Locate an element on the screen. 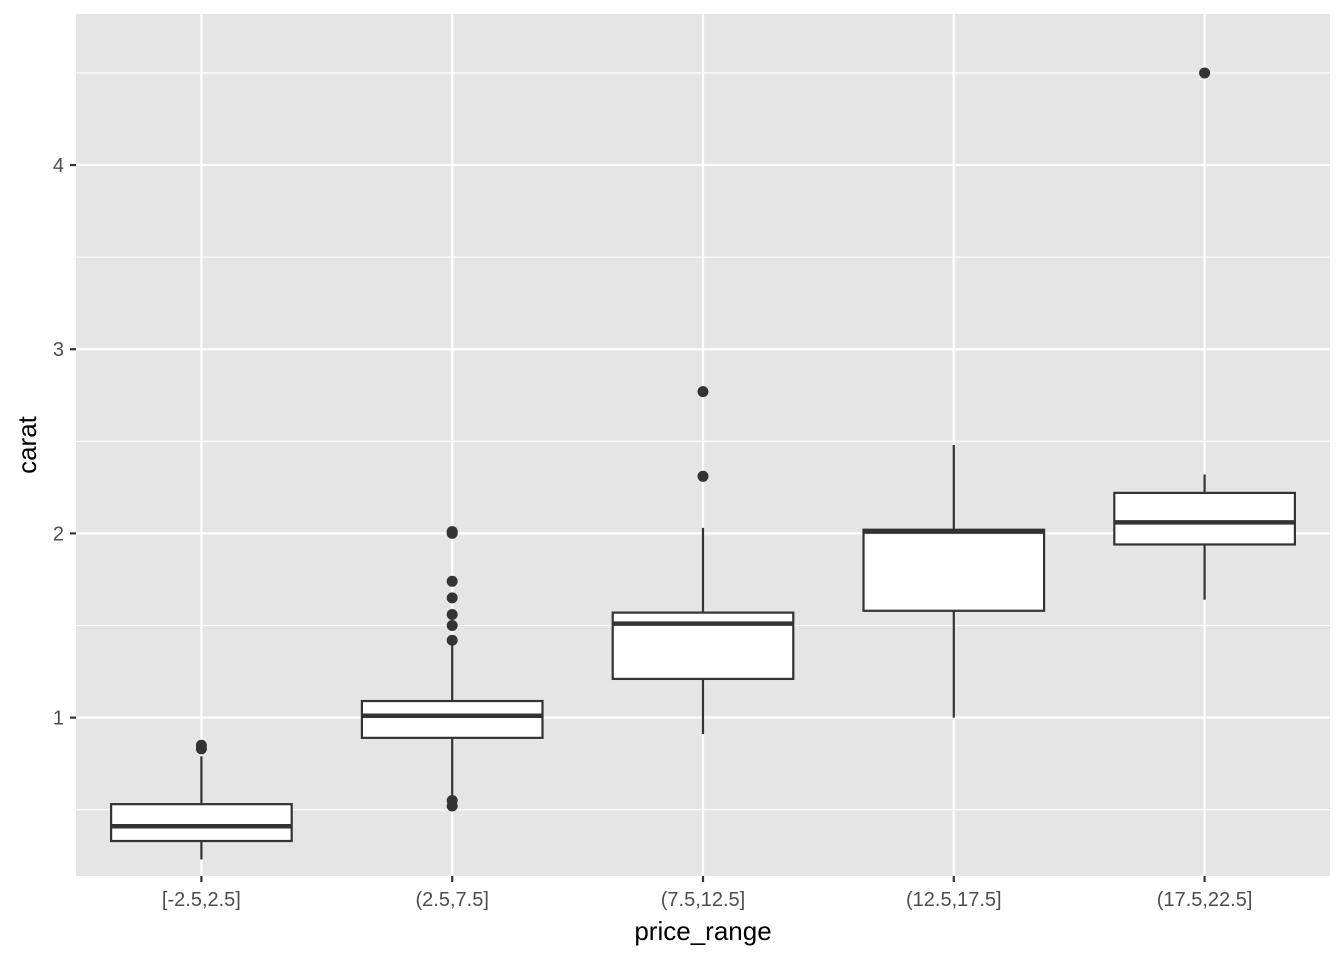 The height and width of the screenshot is (960, 1344). x-tick-label: (12.5,17.5] is located at coordinates (954, 900).